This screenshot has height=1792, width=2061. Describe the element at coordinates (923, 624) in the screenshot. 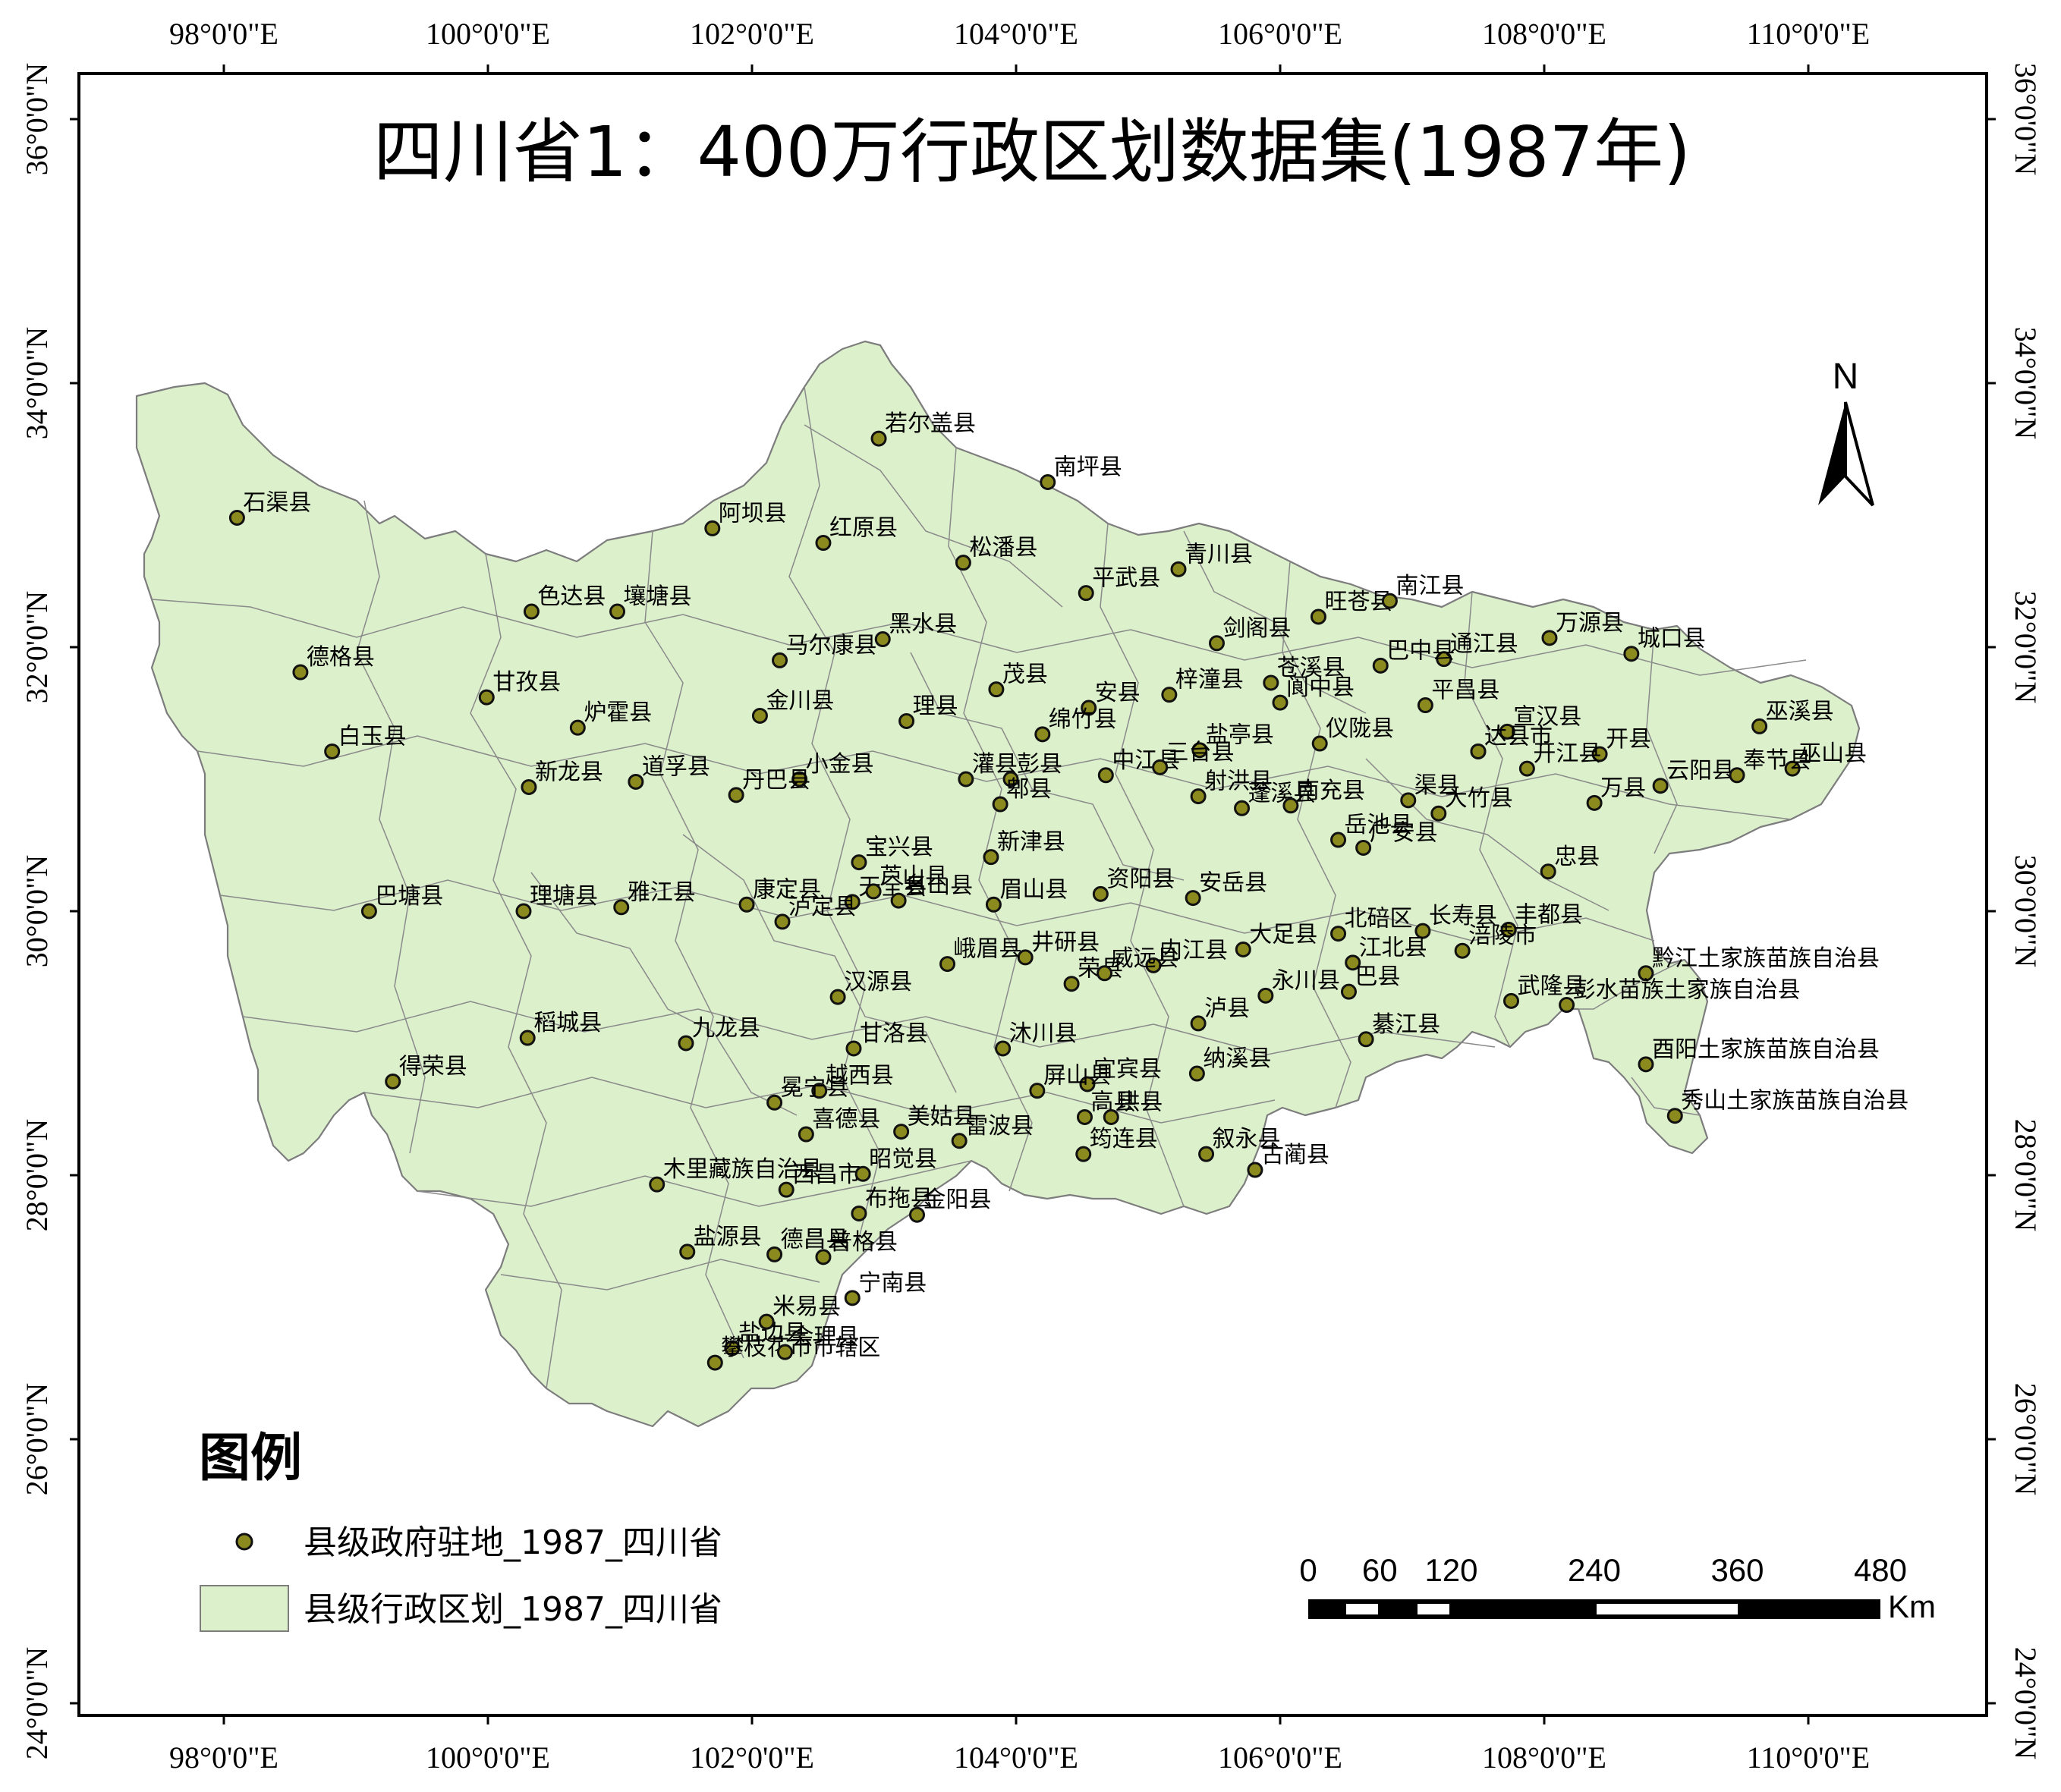

I see `county-seat-label: 黑水县` at that location.